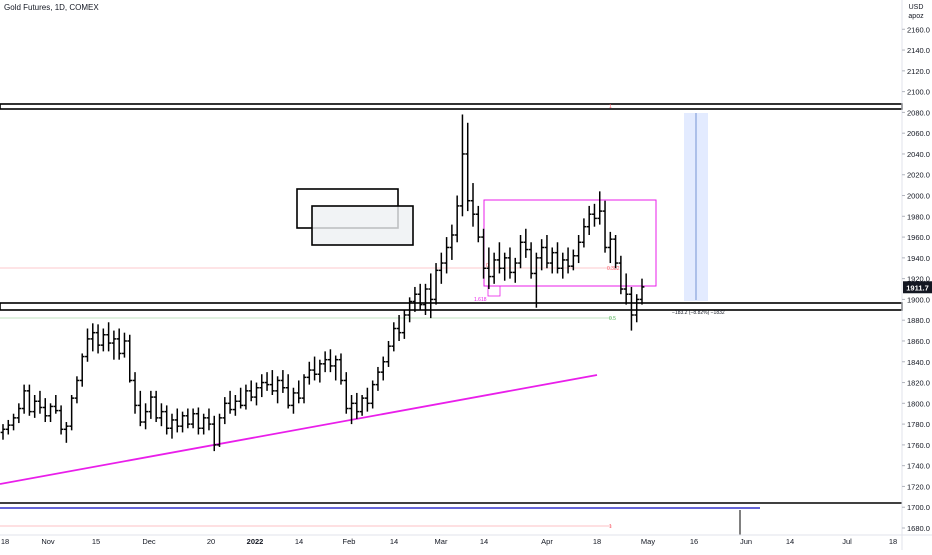  I want to click on current-price-label: 1911.7, so click(917, 287).